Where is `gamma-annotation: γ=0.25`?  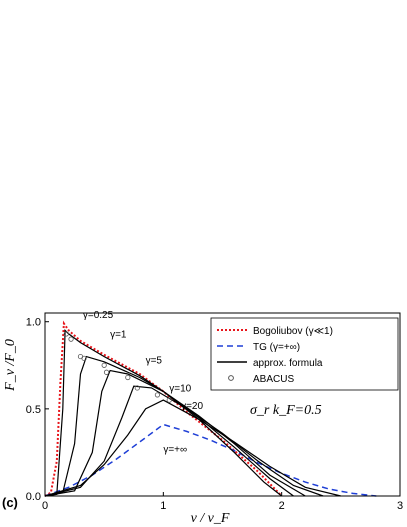 gamma-annotation: γ=0.25 is located at coordinates (98, 315).